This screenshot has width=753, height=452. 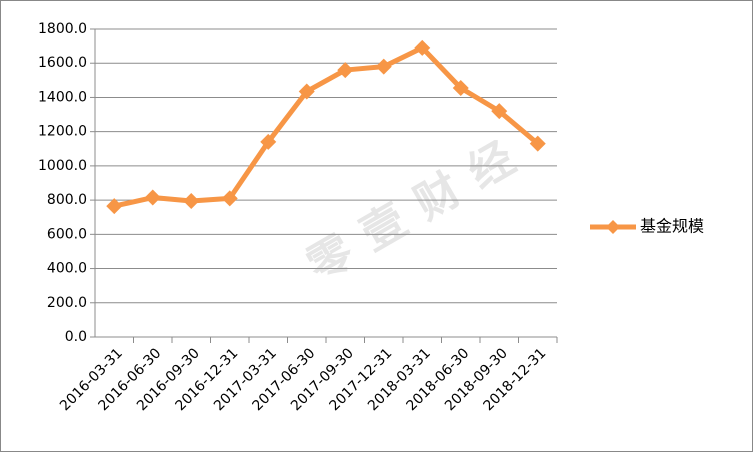 What do you see at coordinates (76, 337) in the screenshot?
I see `y-tick-label: 0.0` at bounding box center [76, 337].